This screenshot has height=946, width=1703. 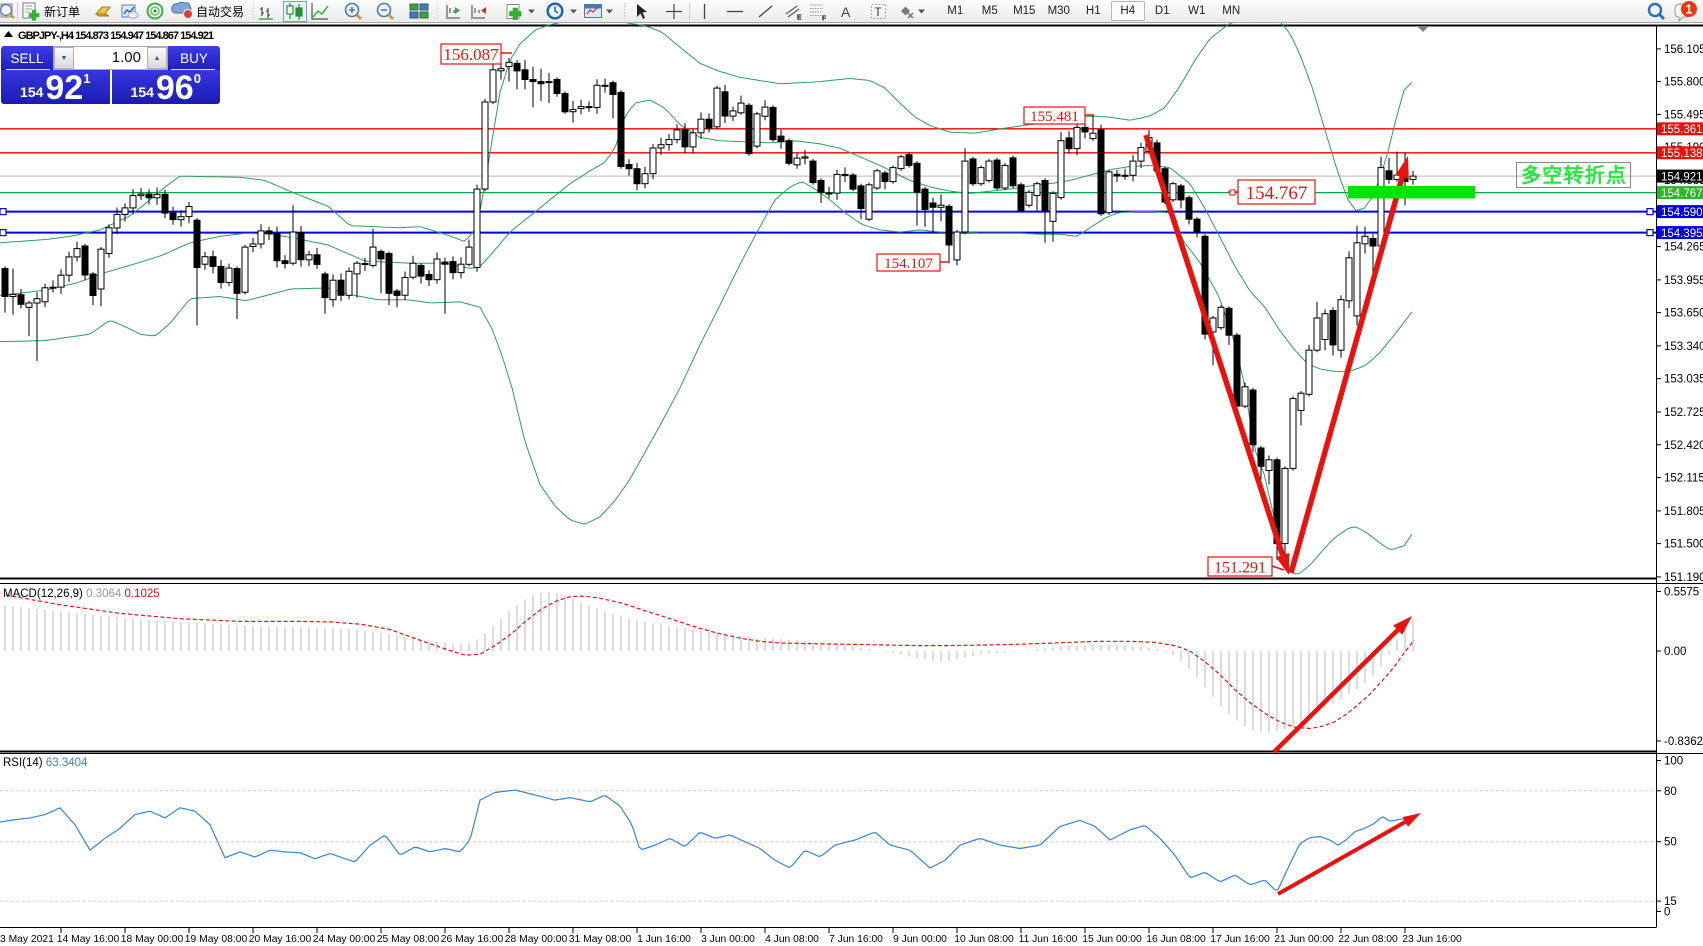 What do you see at coordinates (1683, 248) in the screenshot?
I see `svg-text: 154.265` at bounding box center [1683, 248].